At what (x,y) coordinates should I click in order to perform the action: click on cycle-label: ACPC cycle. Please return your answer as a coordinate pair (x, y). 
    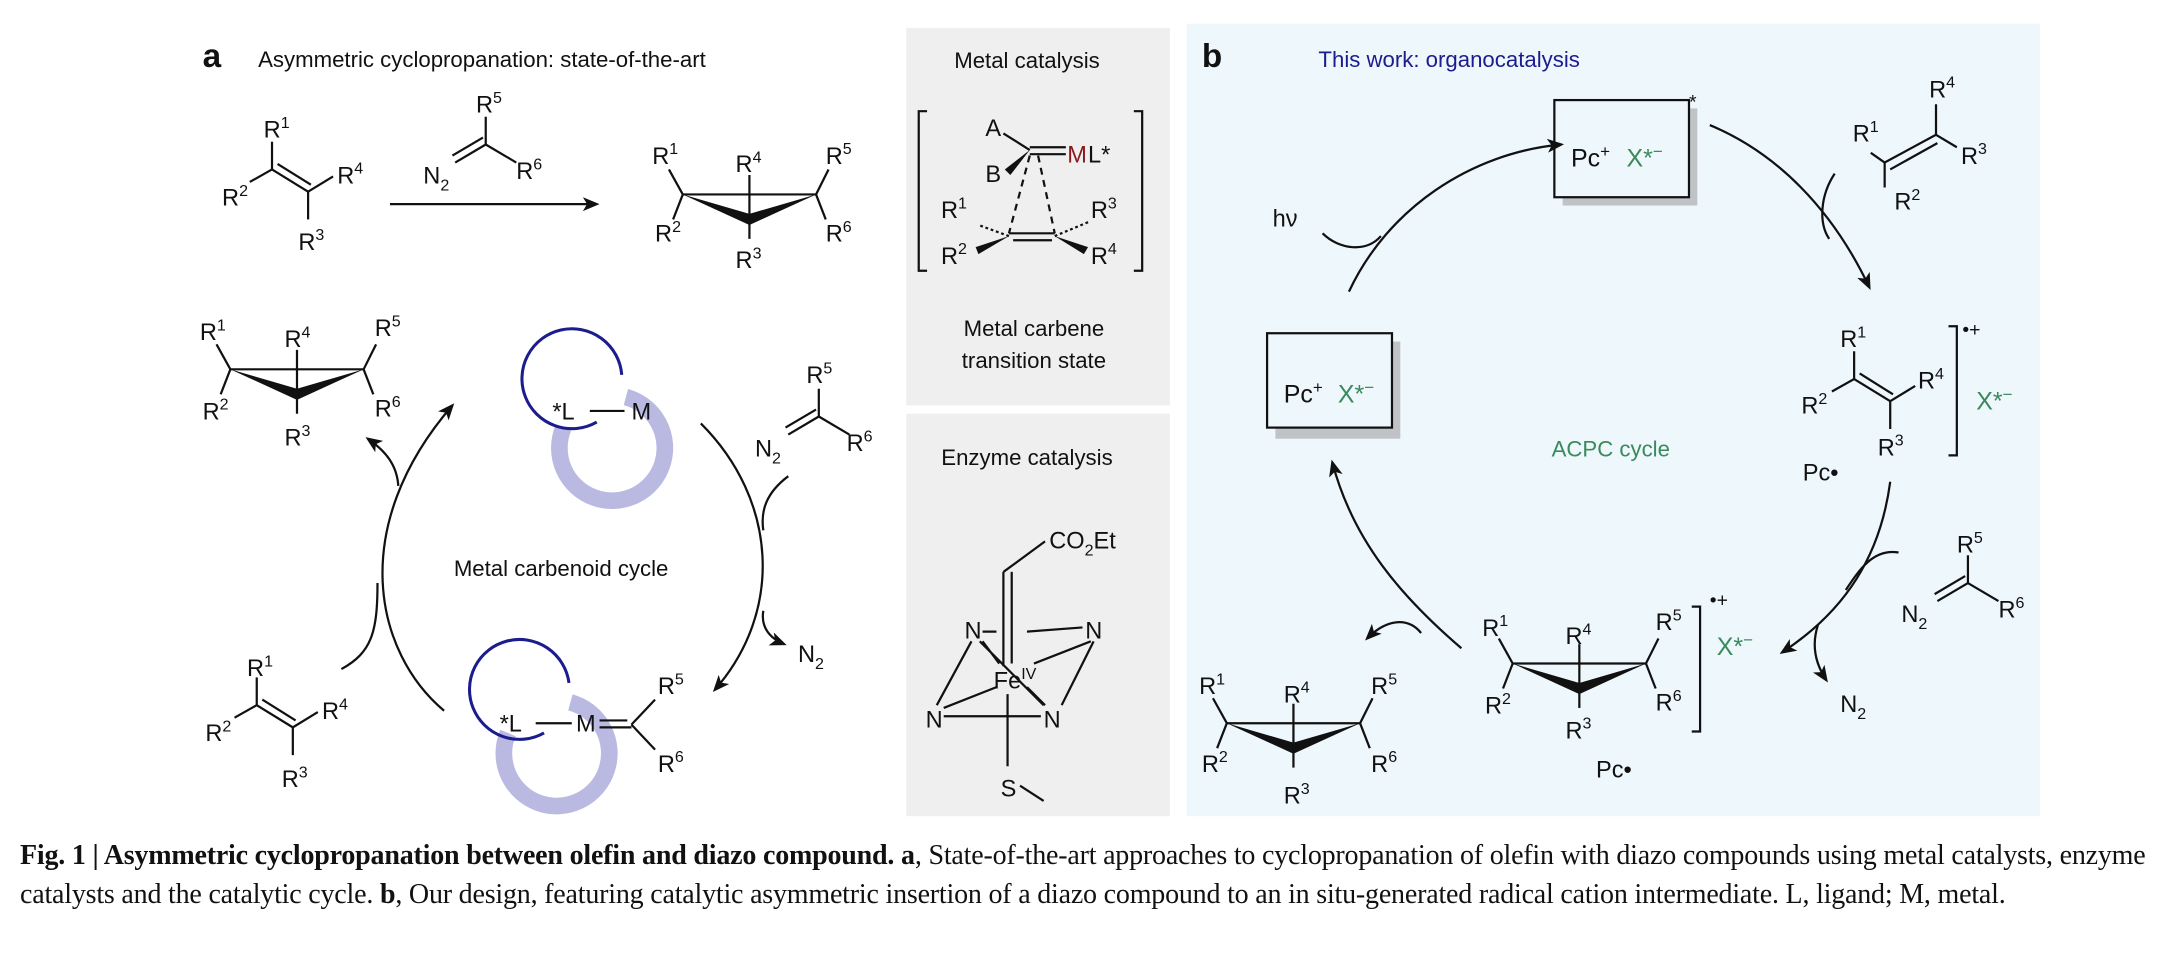
    Looking at the image, I should click on (1611, 449).